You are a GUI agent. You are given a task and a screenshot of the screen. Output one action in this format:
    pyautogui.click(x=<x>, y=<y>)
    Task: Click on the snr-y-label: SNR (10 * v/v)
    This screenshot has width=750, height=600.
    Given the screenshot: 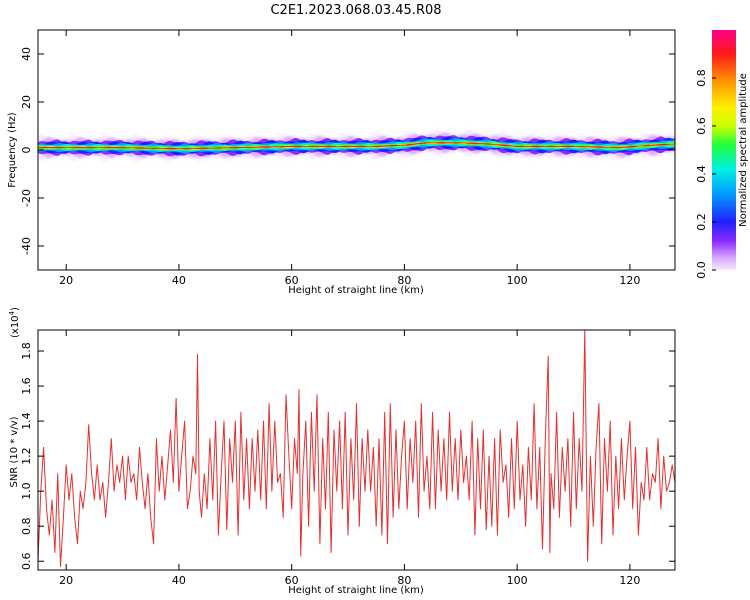 What is the action you would take?
    pyautogui.click(x=14, y=451)
    